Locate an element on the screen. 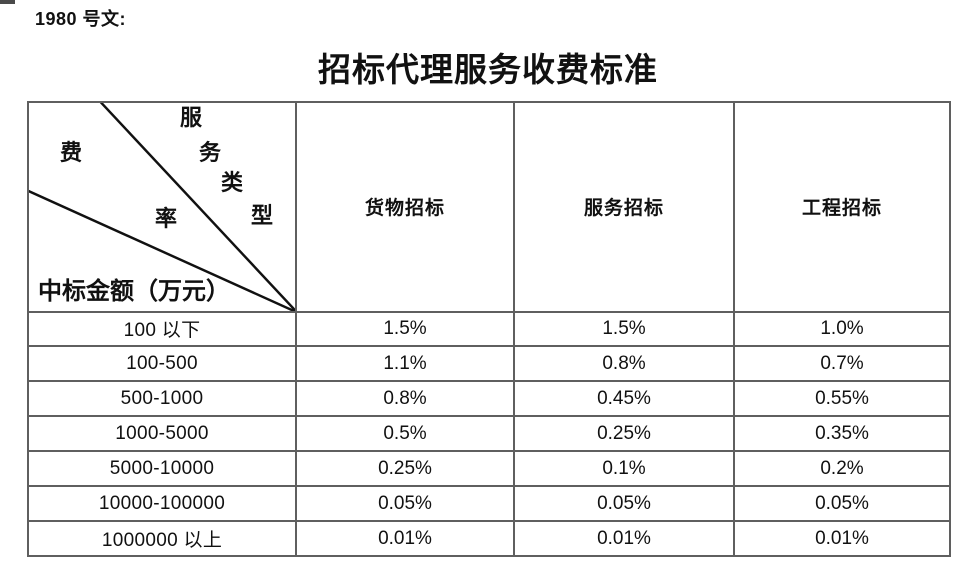  row-label: 5000-10000 is located at coordinates (162, 469).